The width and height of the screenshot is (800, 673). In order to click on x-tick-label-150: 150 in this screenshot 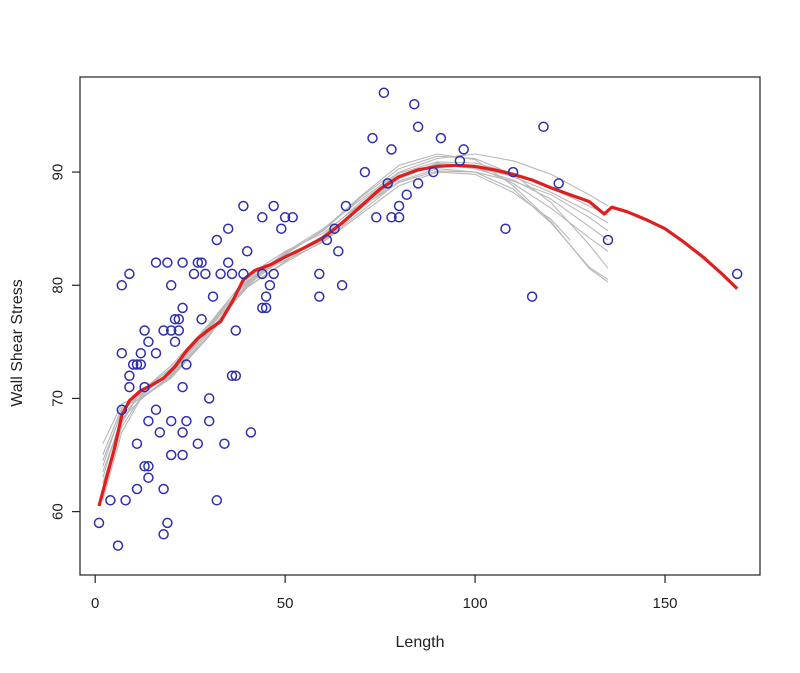, I will do `click(665, 603)`.